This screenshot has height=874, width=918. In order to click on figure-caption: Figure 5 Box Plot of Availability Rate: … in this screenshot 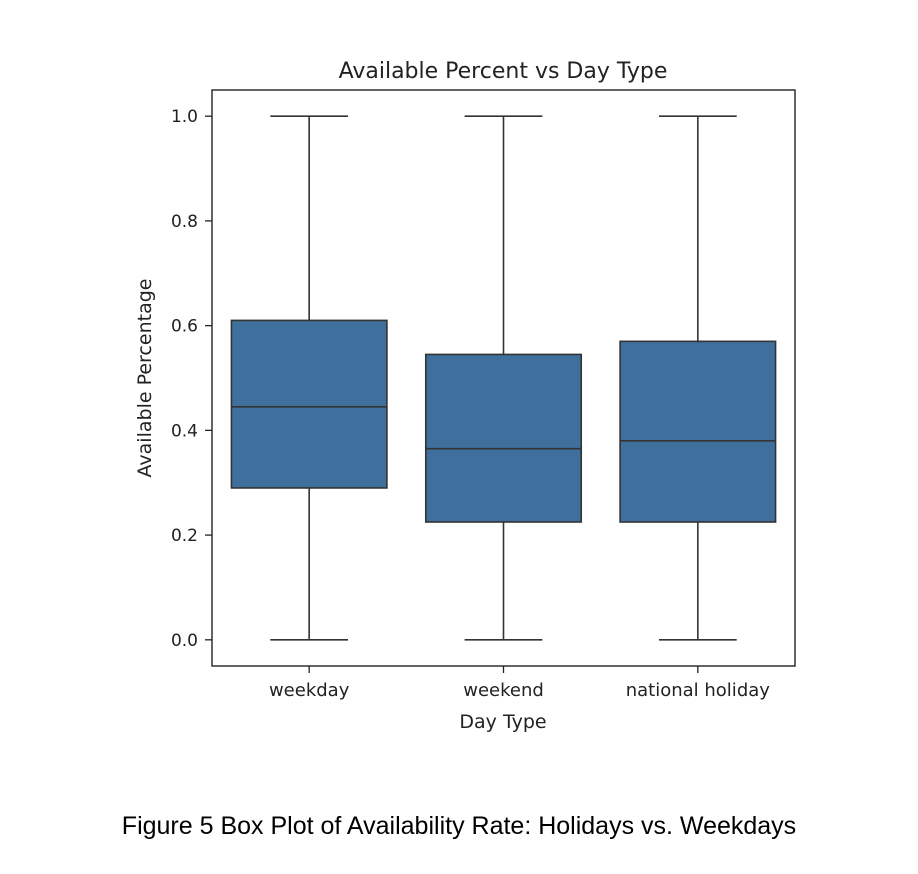, I will do `click(459, 826)`.